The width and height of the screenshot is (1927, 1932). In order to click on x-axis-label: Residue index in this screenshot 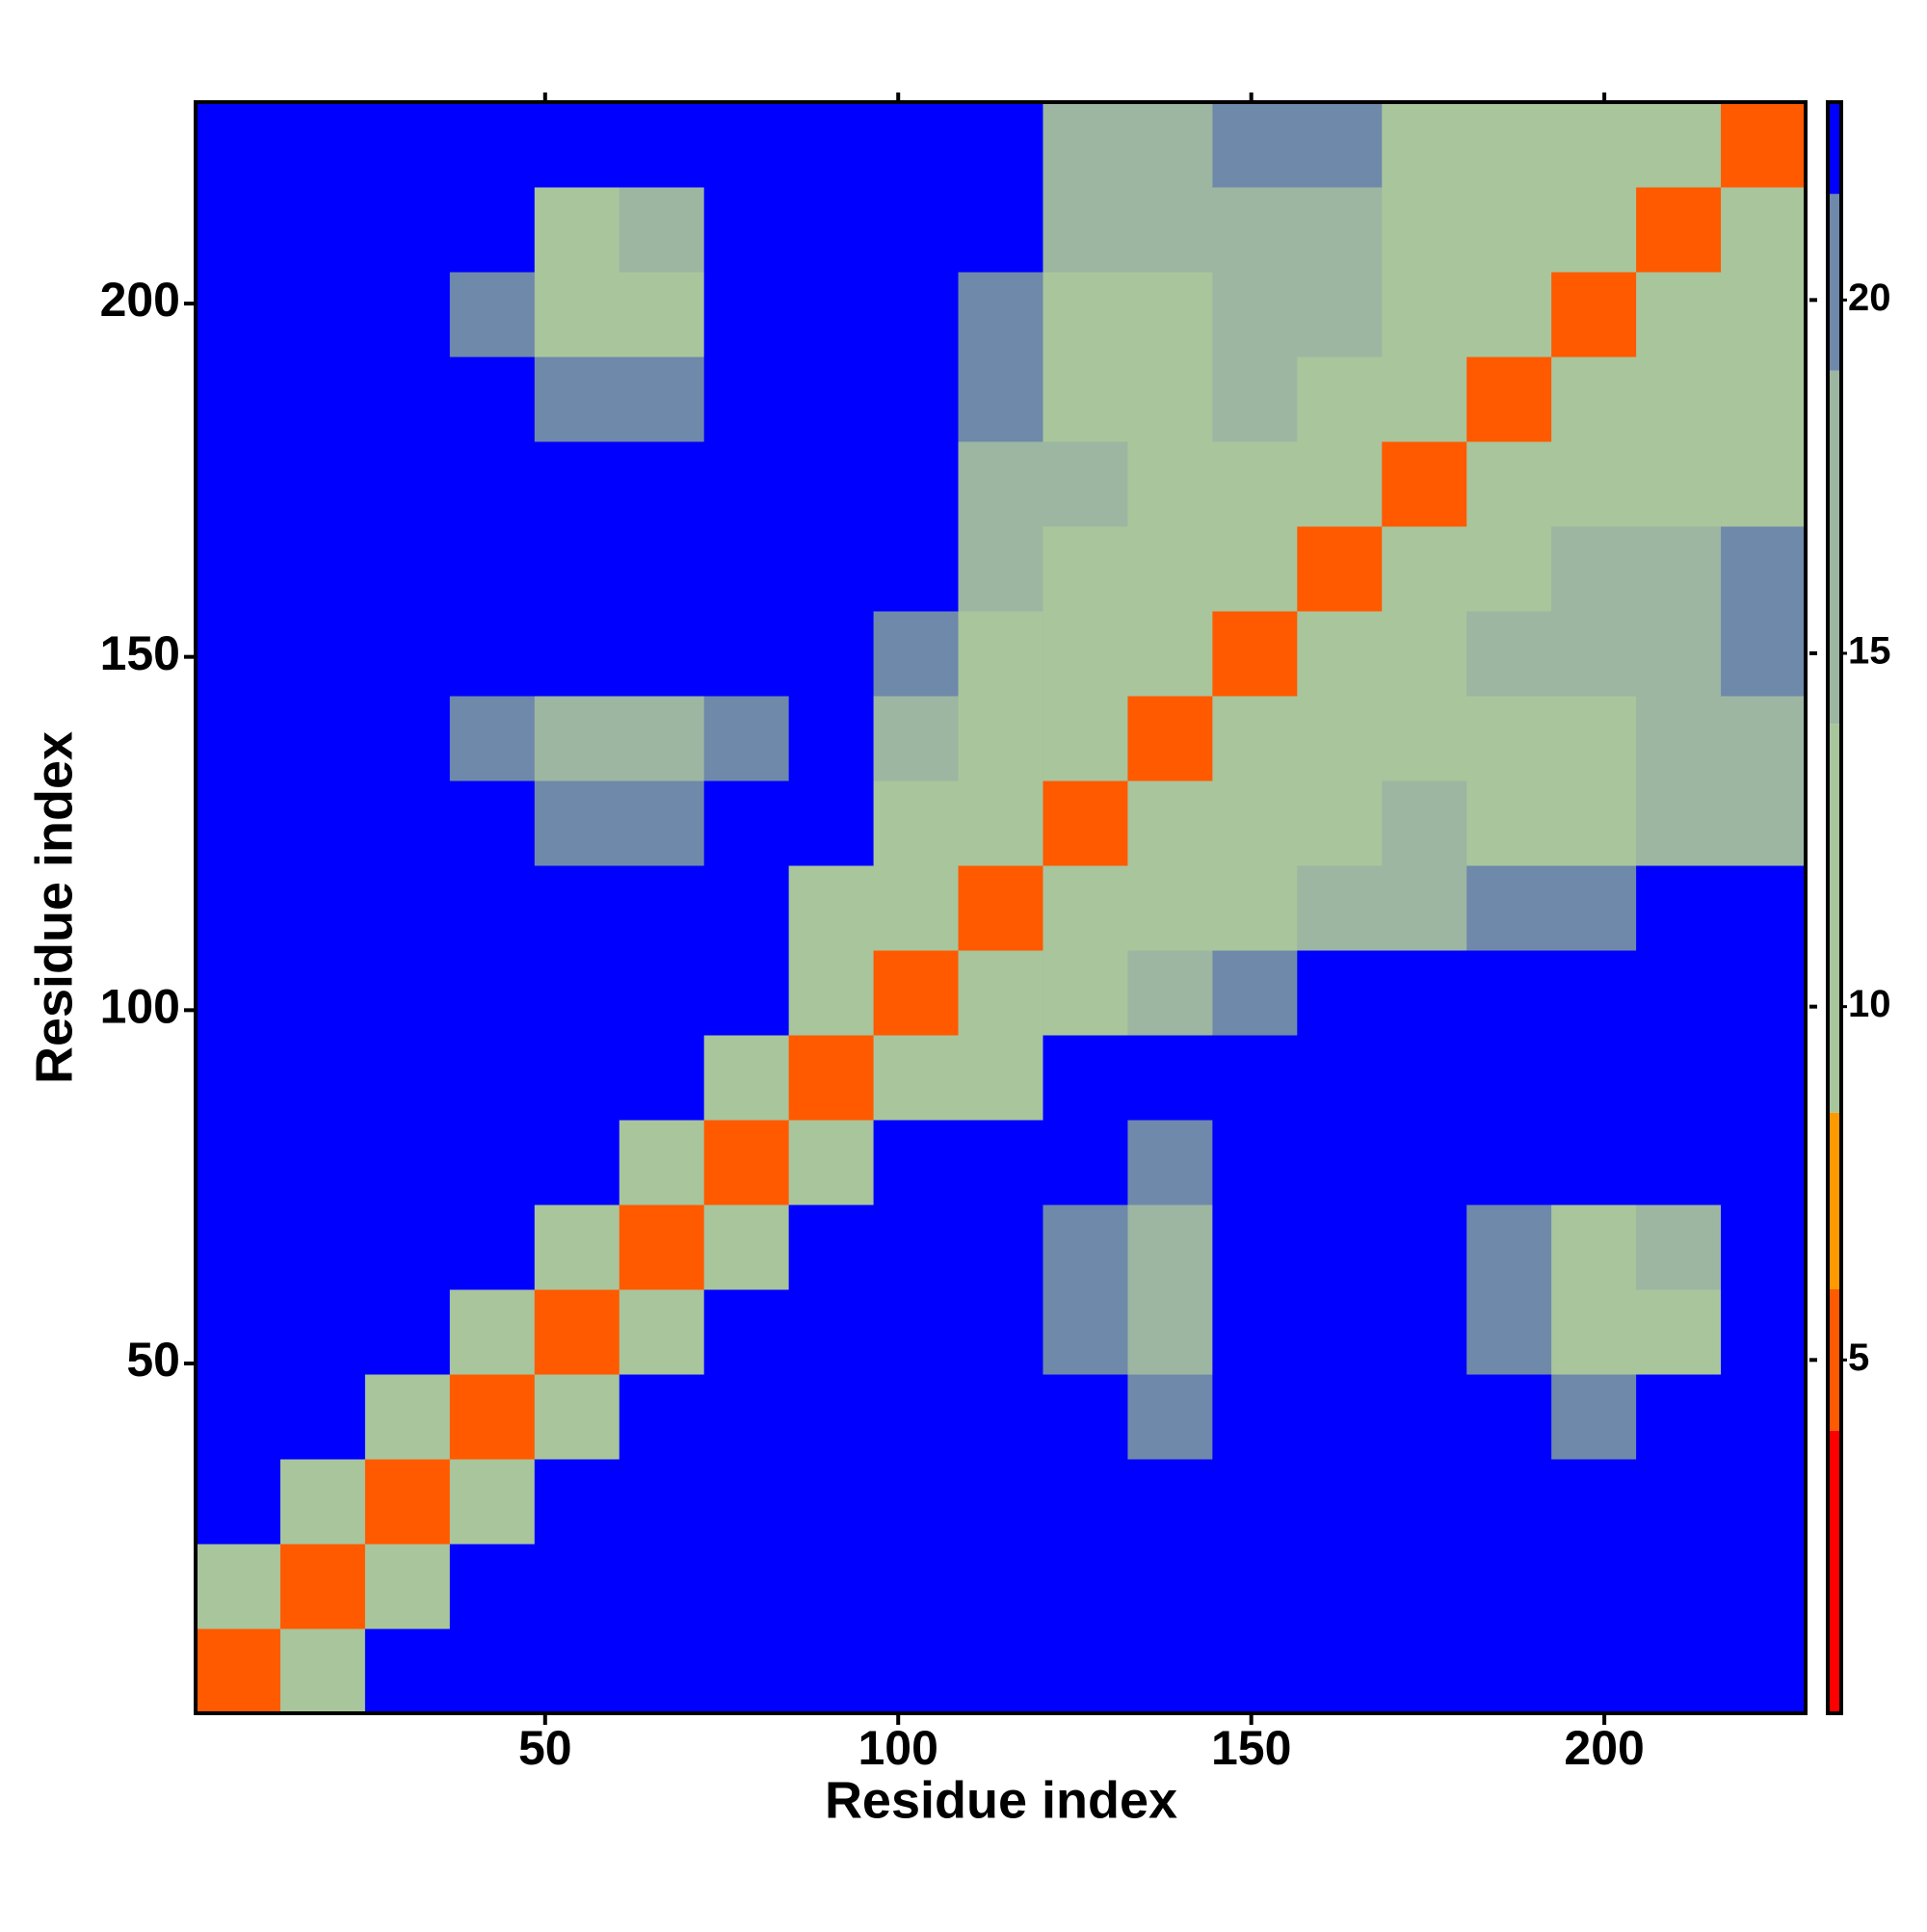, I will do `click(1001, 1800)`.